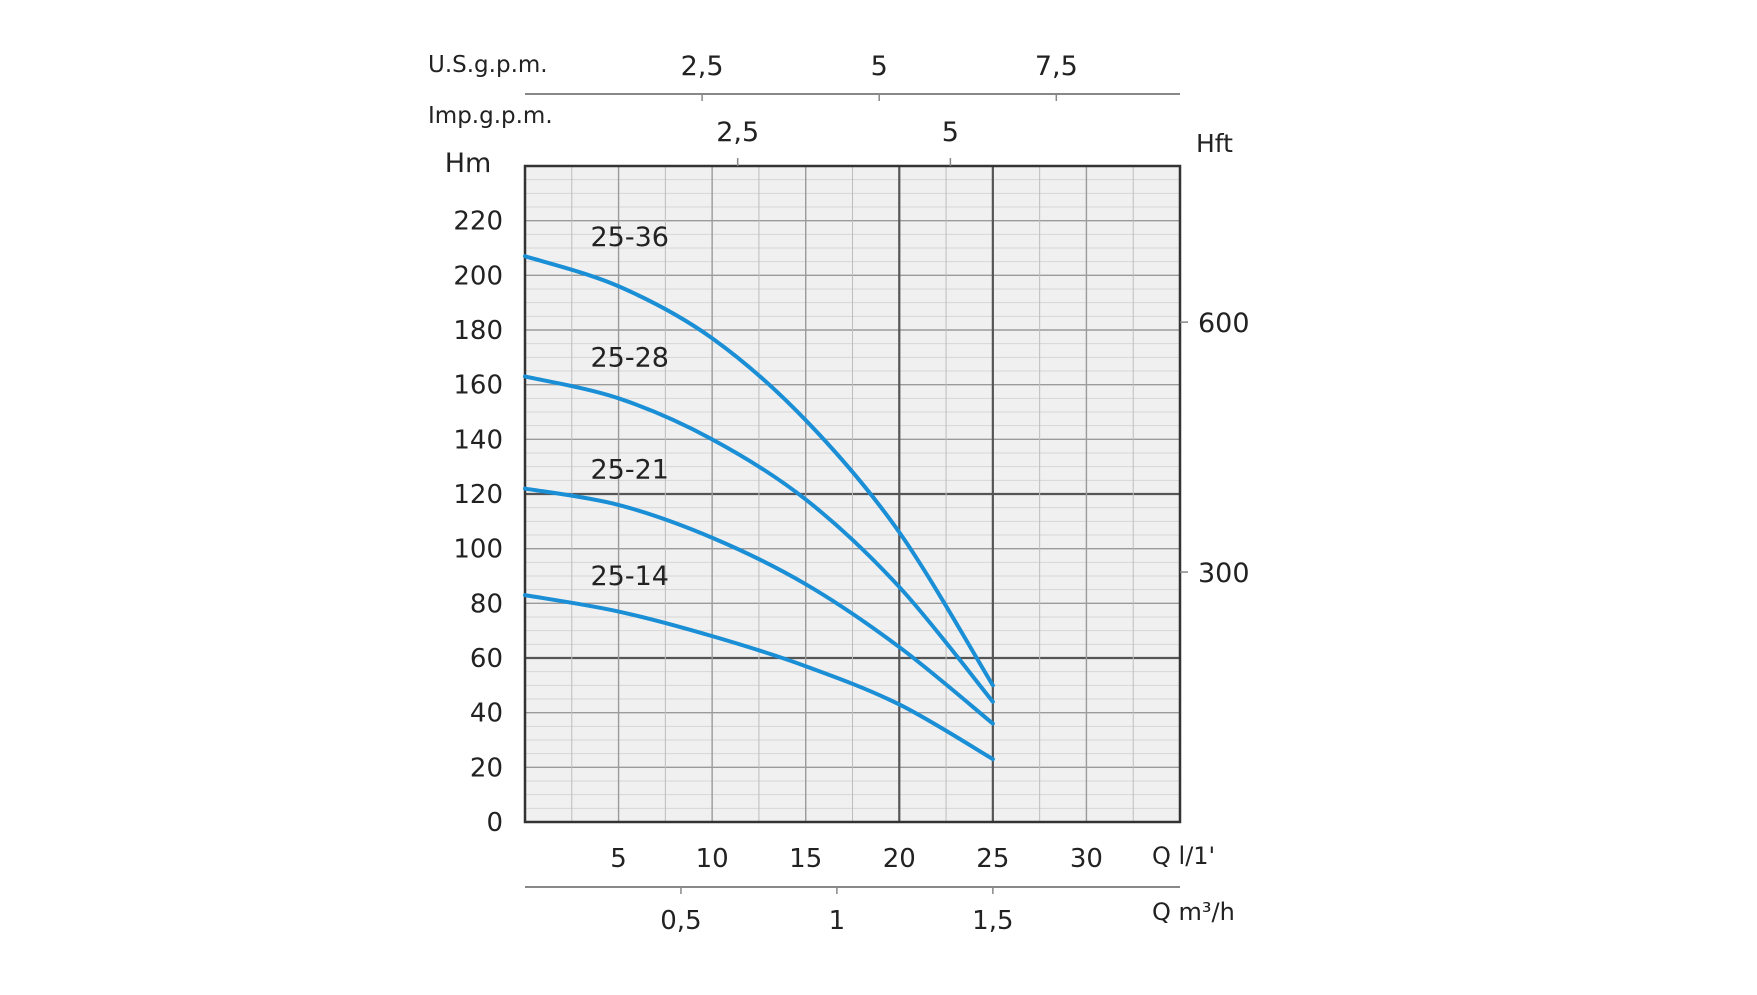 The height and width of the screenshot is (995, 1757). Describe the element at coordinates (630, 357) in the screenshot. I see `series-label: 25-28` at that location.